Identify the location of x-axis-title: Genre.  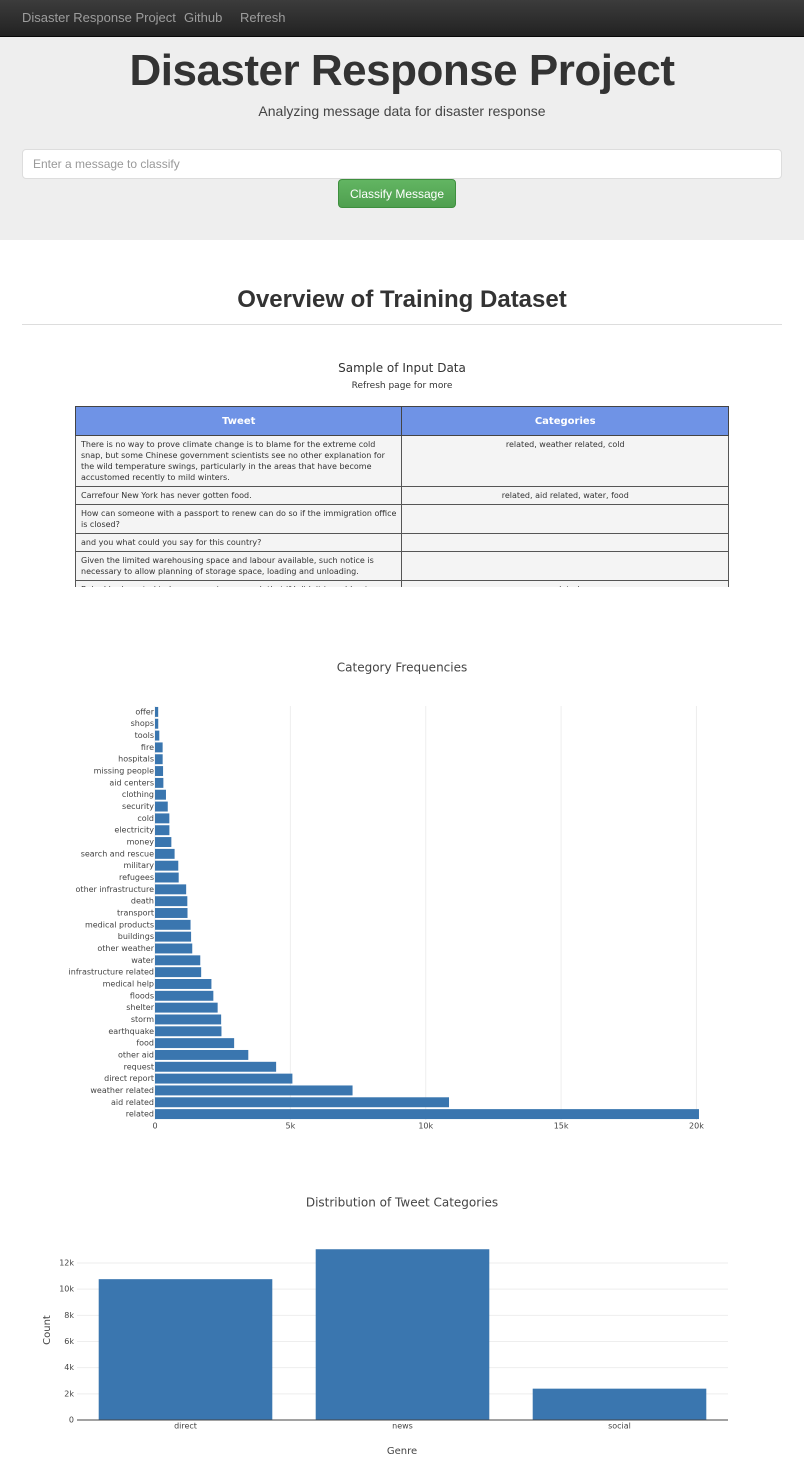
(402, 1451).